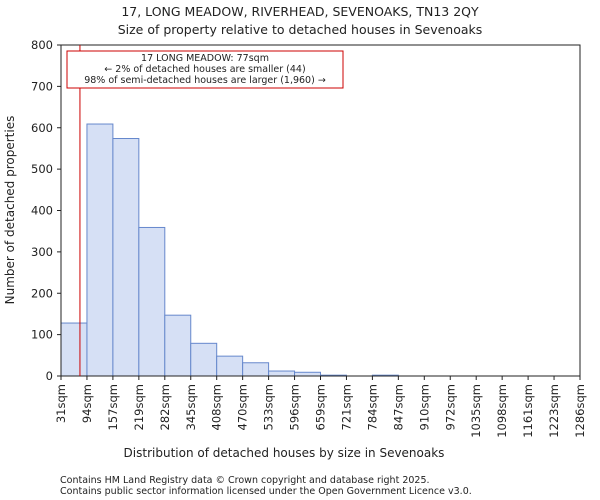  Describe the element at coordinates (269, 407) in the screenshot. I see `x-tick-label: 533sqm` at that location.